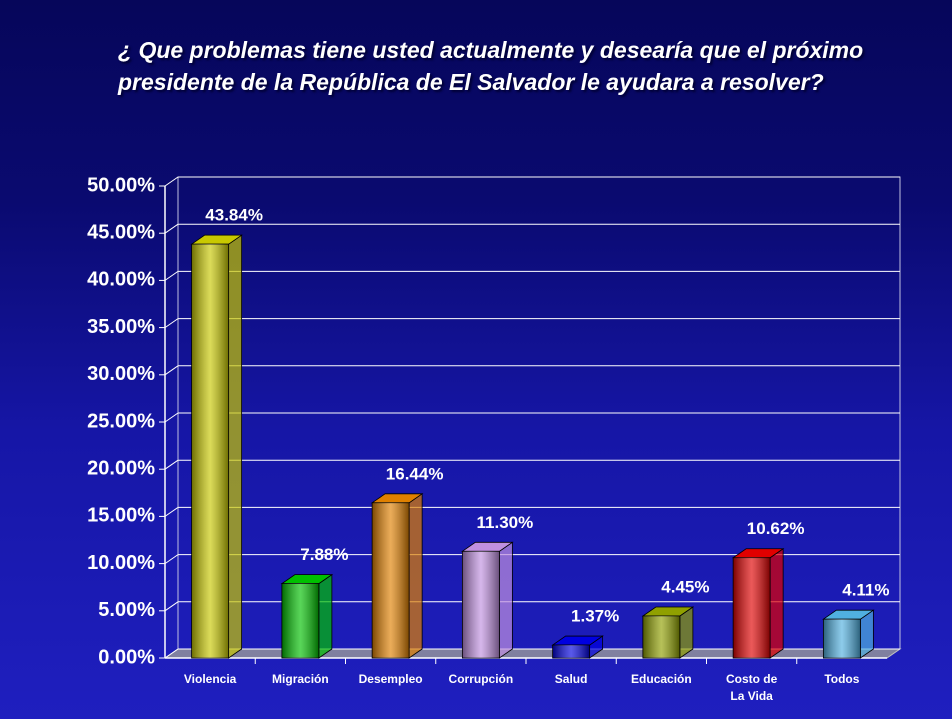  I want to click on y-tick-label: 30.00%, so click(121, 374).